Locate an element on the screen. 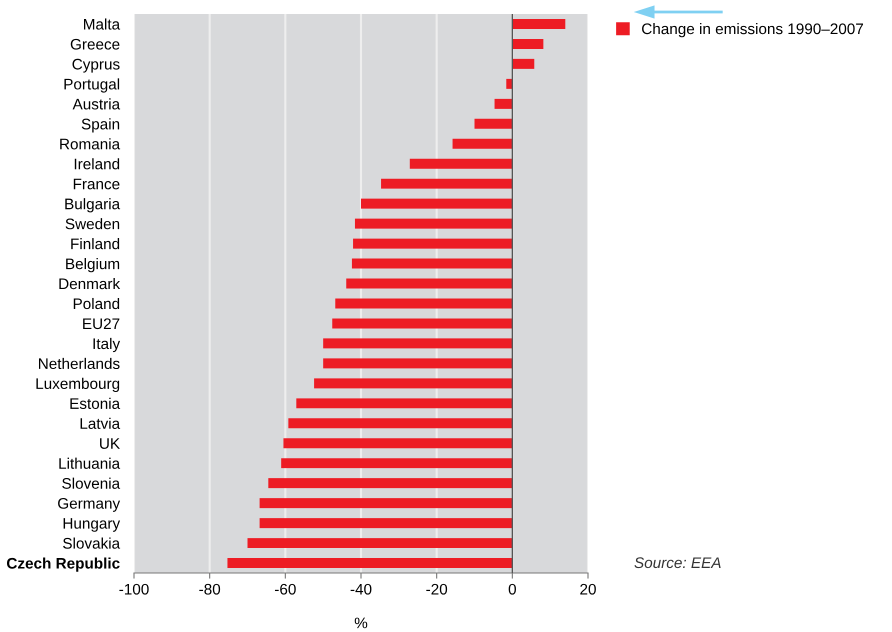 The width and height of the screenshot is (892, 632). y-tick-label: Austria is located at coordinates (96, 104).